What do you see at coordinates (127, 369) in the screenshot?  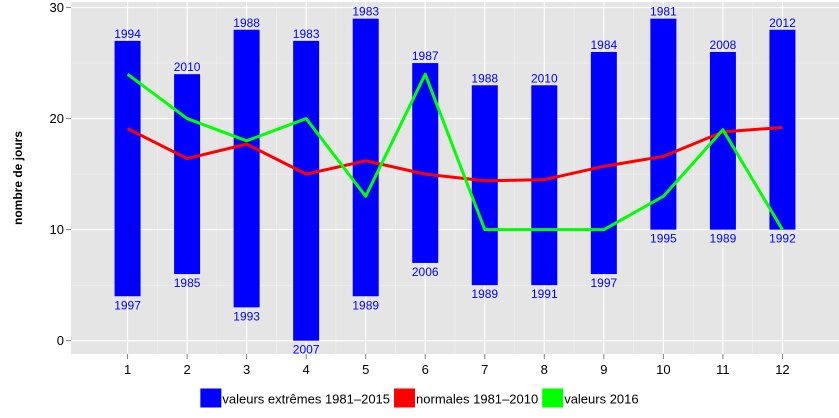 I see `x-tick-label: 1` at bounding box center [127, 369].